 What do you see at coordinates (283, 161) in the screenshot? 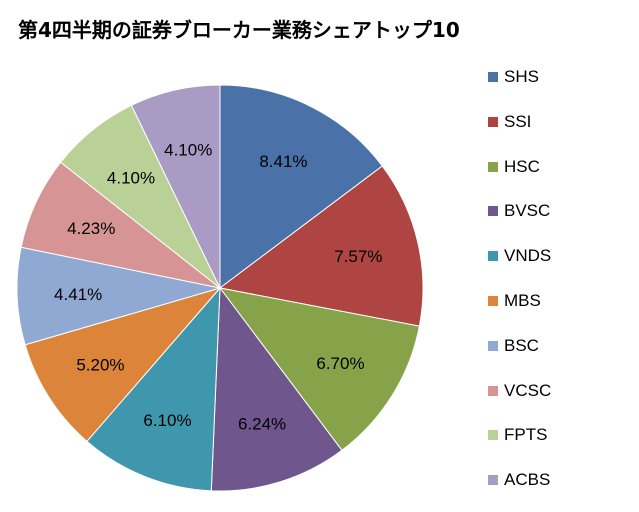
I see `data-label-shs: 8.41%` at bounding box center [283, 161].